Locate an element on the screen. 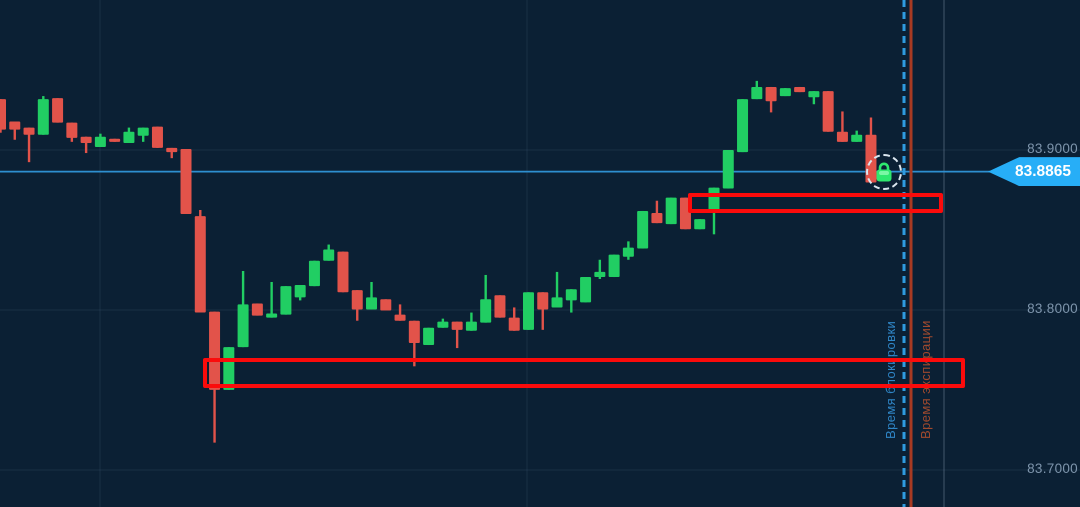 This screenshot has width=1080, height=507. y-axis-tick-label: 83.8000 is located at coordinates (1052, 308).